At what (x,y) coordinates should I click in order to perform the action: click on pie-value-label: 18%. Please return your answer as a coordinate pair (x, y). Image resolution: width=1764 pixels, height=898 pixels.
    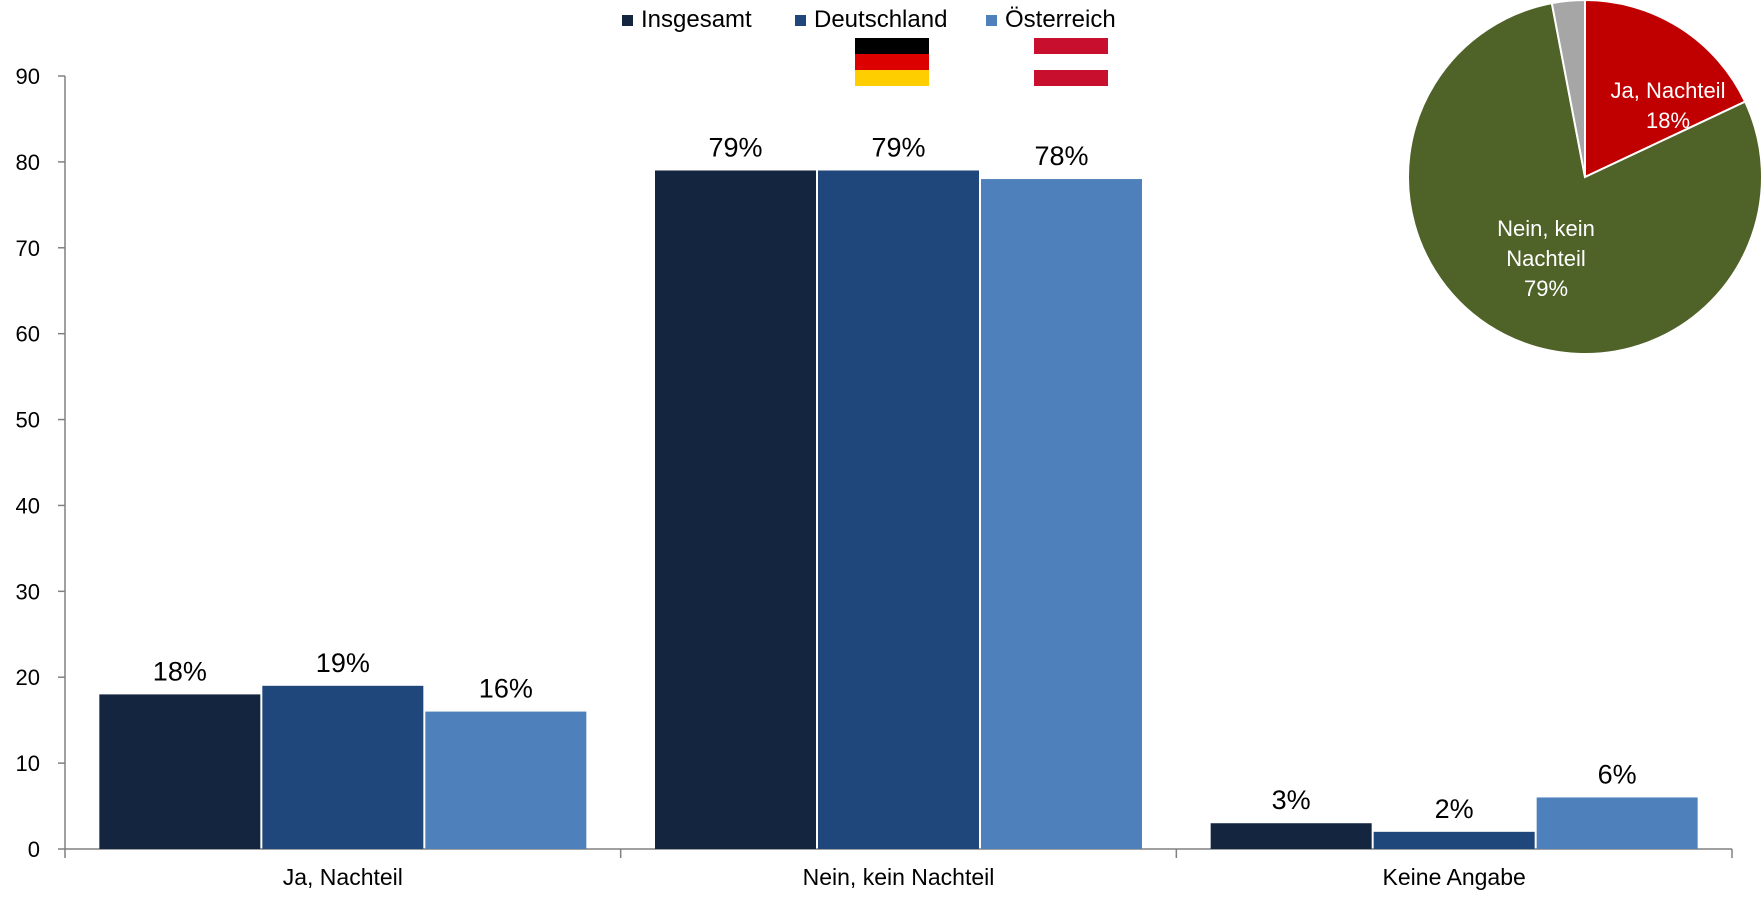
    Looking at the image, I should click on (1668, 120).